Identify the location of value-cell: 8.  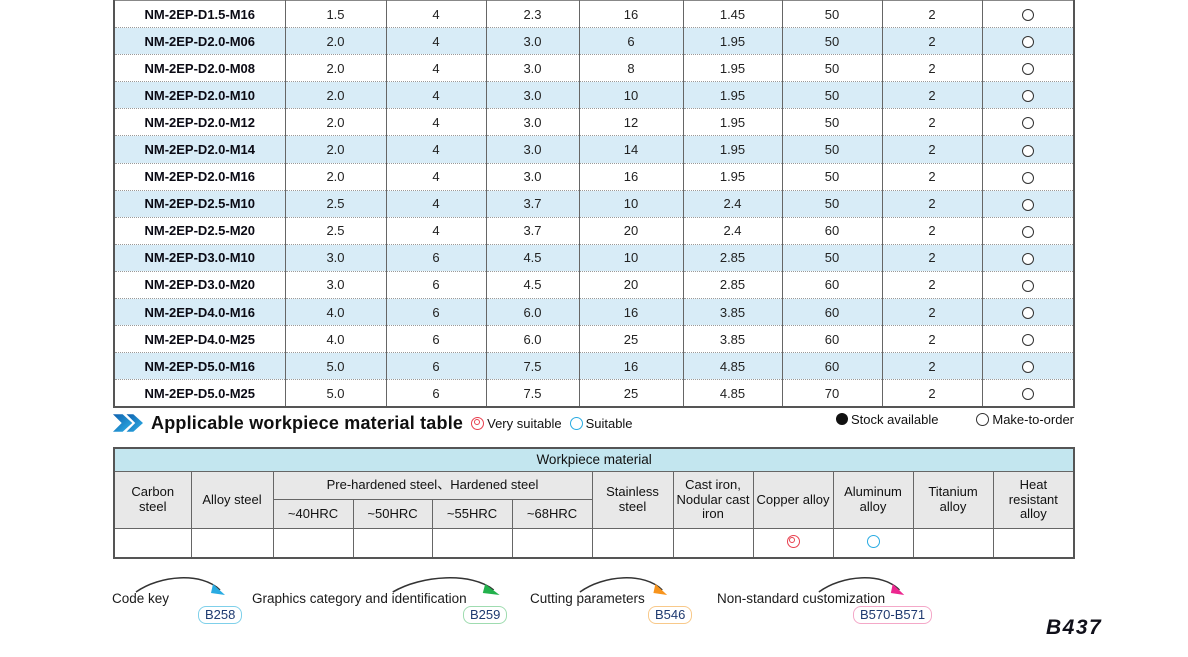
(630, 68).